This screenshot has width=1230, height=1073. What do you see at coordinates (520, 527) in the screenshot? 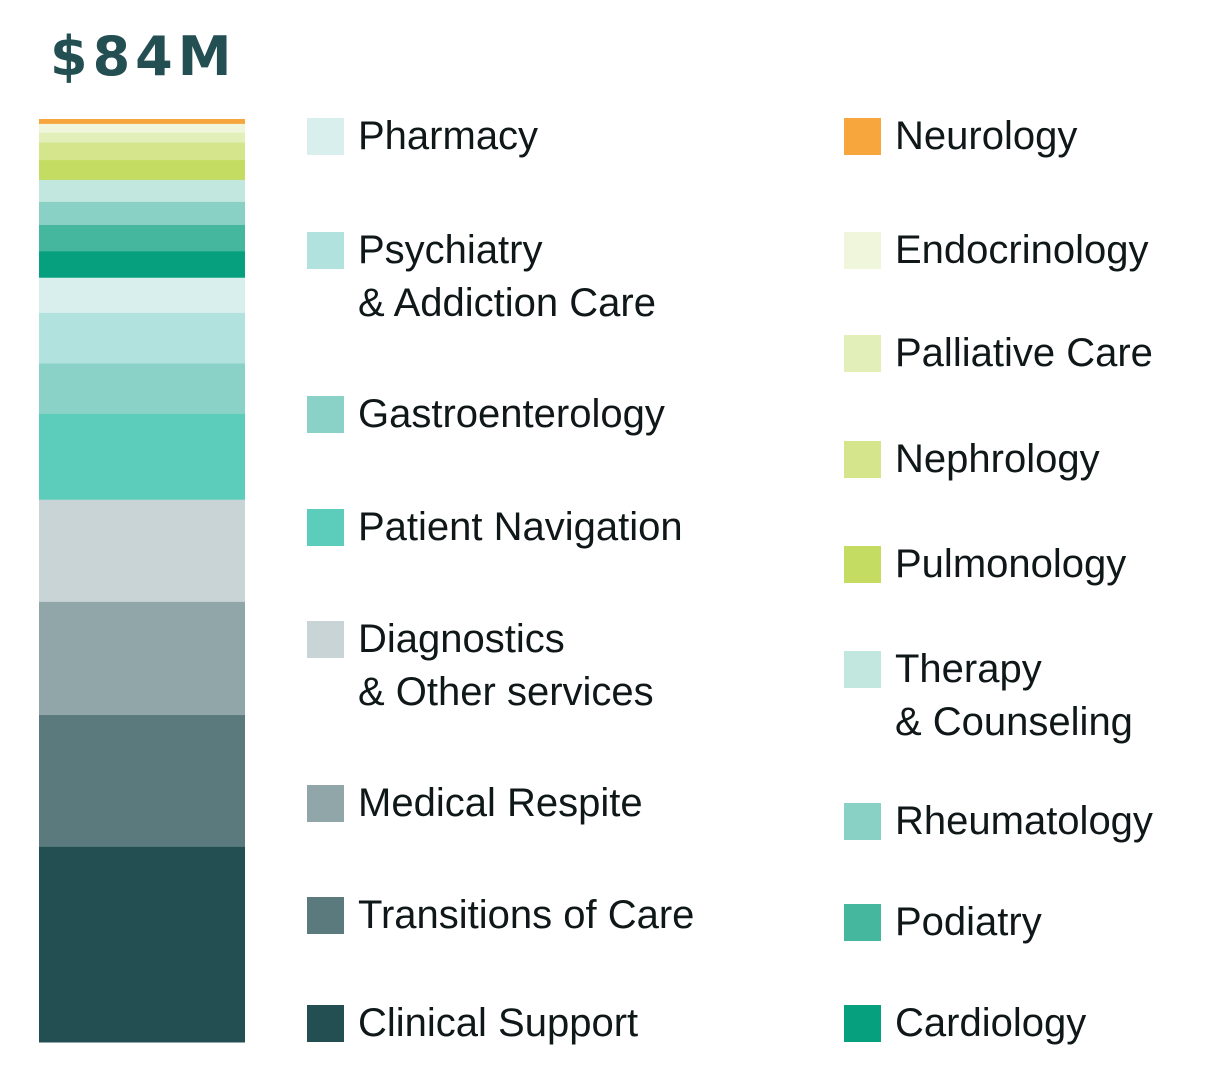
I see `legend-label: Patient Navigation` at bounding box center [520, 527].